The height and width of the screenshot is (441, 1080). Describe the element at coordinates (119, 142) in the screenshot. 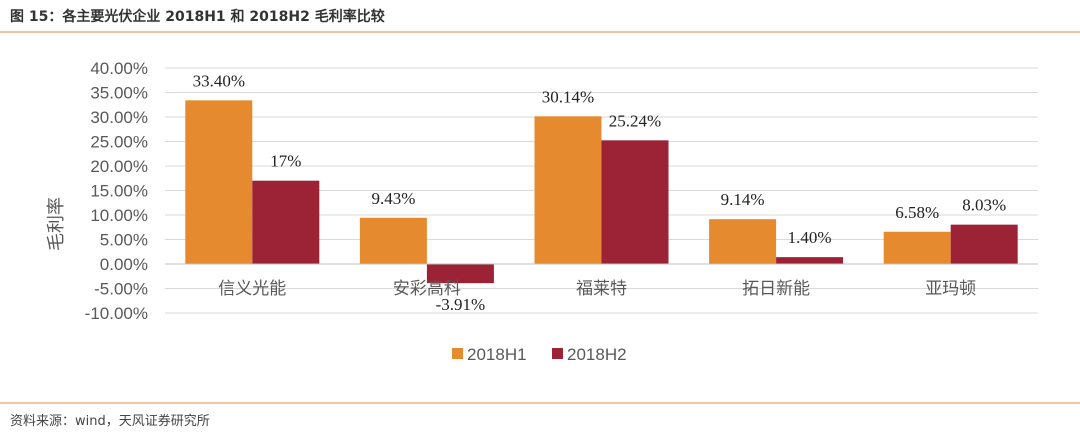

I see `y-tick-label: 25.00%` at that location.